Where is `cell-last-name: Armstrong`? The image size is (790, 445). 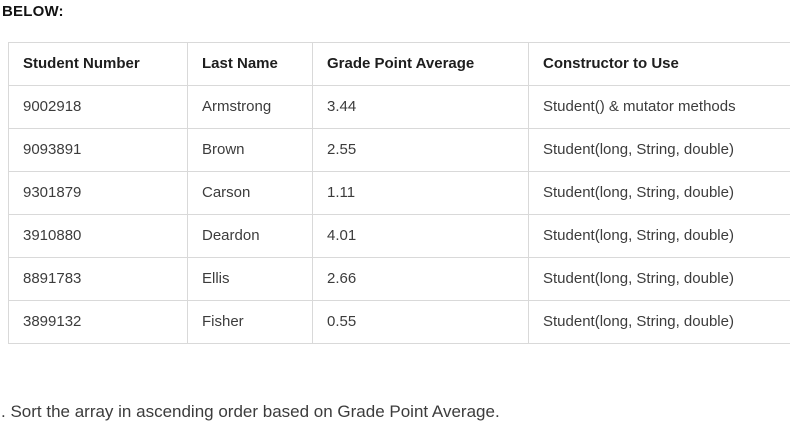
cell-last-name: Armstrong is located at coordinates (250, 107).